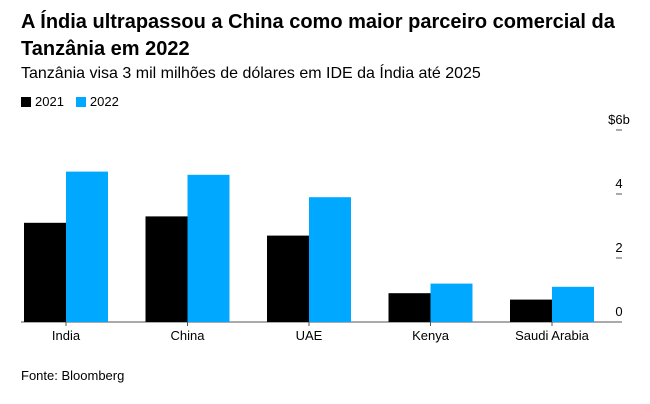 The height and width of the screenshot is (404, 650). I want to click on legend-item-2021: 2021, so click(42, 101).